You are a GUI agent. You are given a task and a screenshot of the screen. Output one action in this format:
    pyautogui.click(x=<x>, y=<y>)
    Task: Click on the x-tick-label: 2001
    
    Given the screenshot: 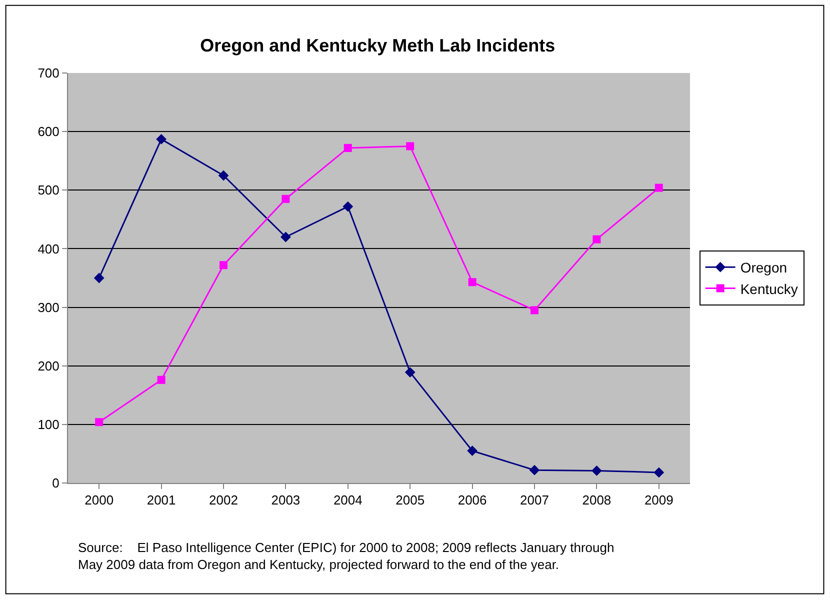 What is the action you would take?
    pyautogui.click(x=161, y=500)
    